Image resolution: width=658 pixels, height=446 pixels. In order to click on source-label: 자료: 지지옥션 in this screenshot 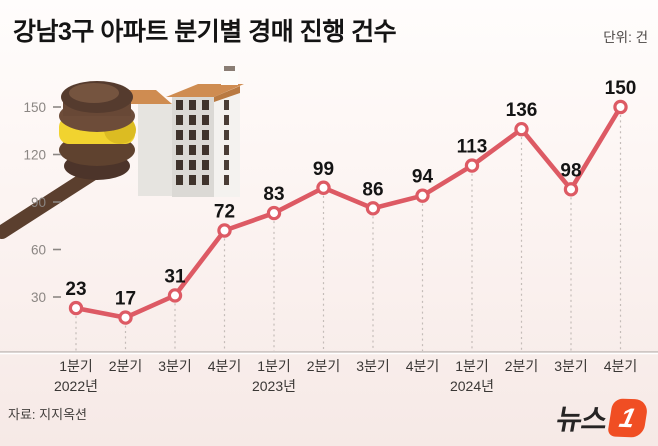, I will do `click(47, 414)`.